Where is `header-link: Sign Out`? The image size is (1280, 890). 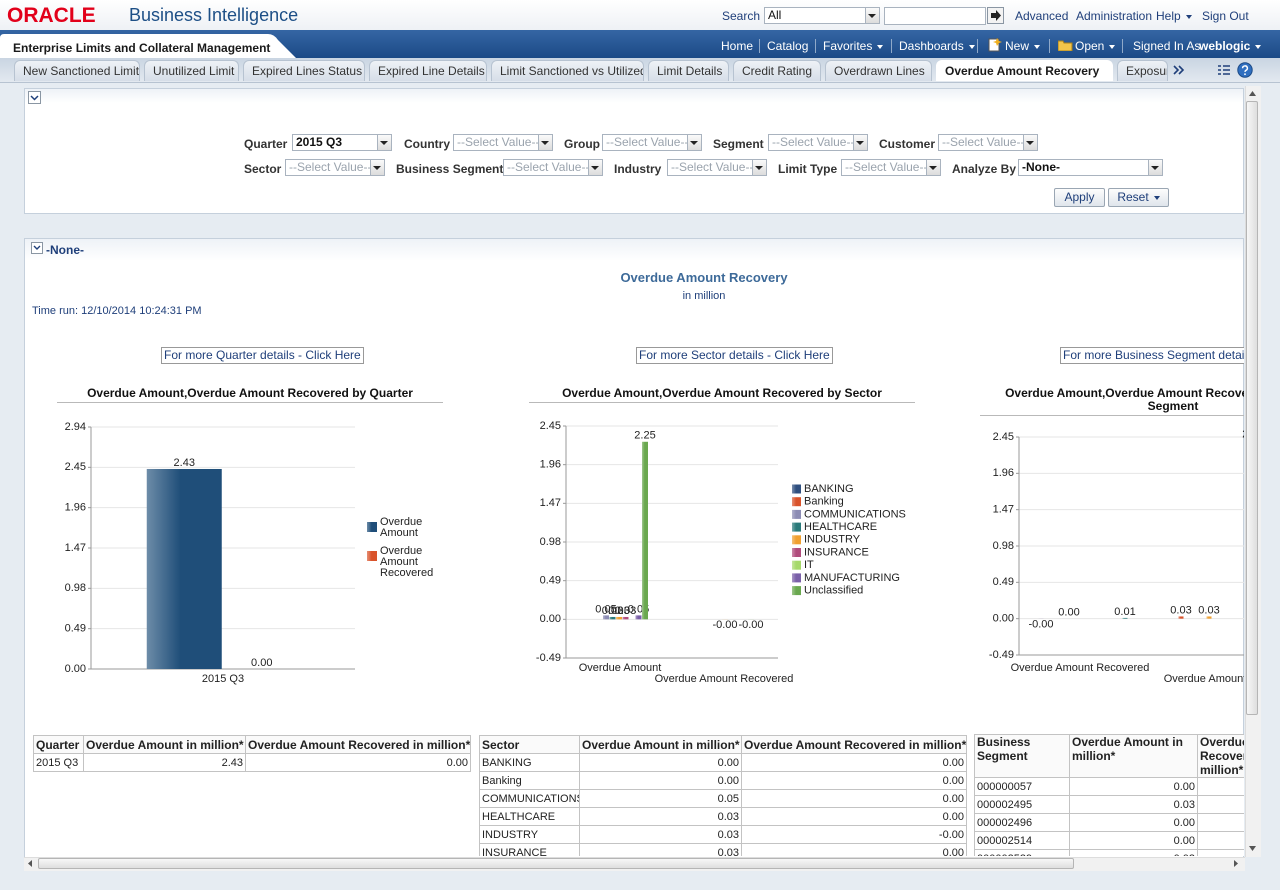
header-link: Sign Out is located at coordinates (1225, 16).